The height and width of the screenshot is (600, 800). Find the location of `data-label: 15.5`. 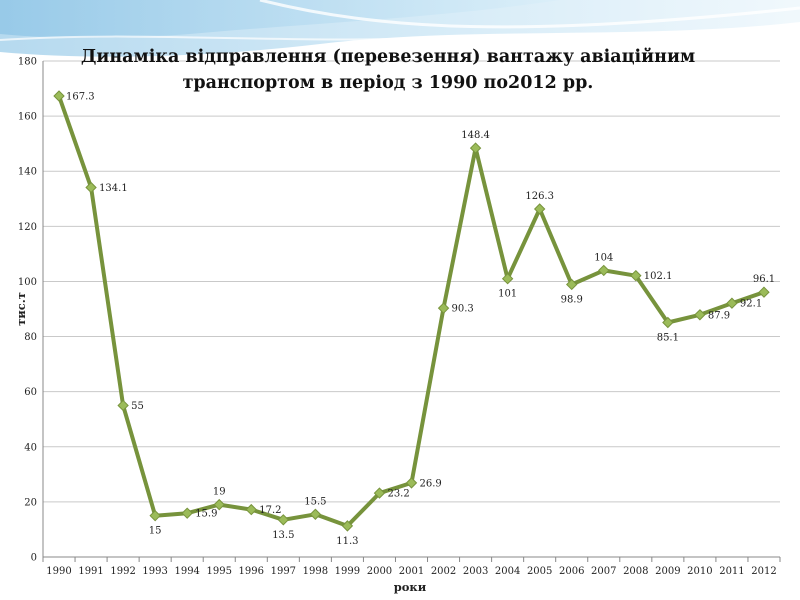

data-label: 15.5 is located at coordinates (315, 501).